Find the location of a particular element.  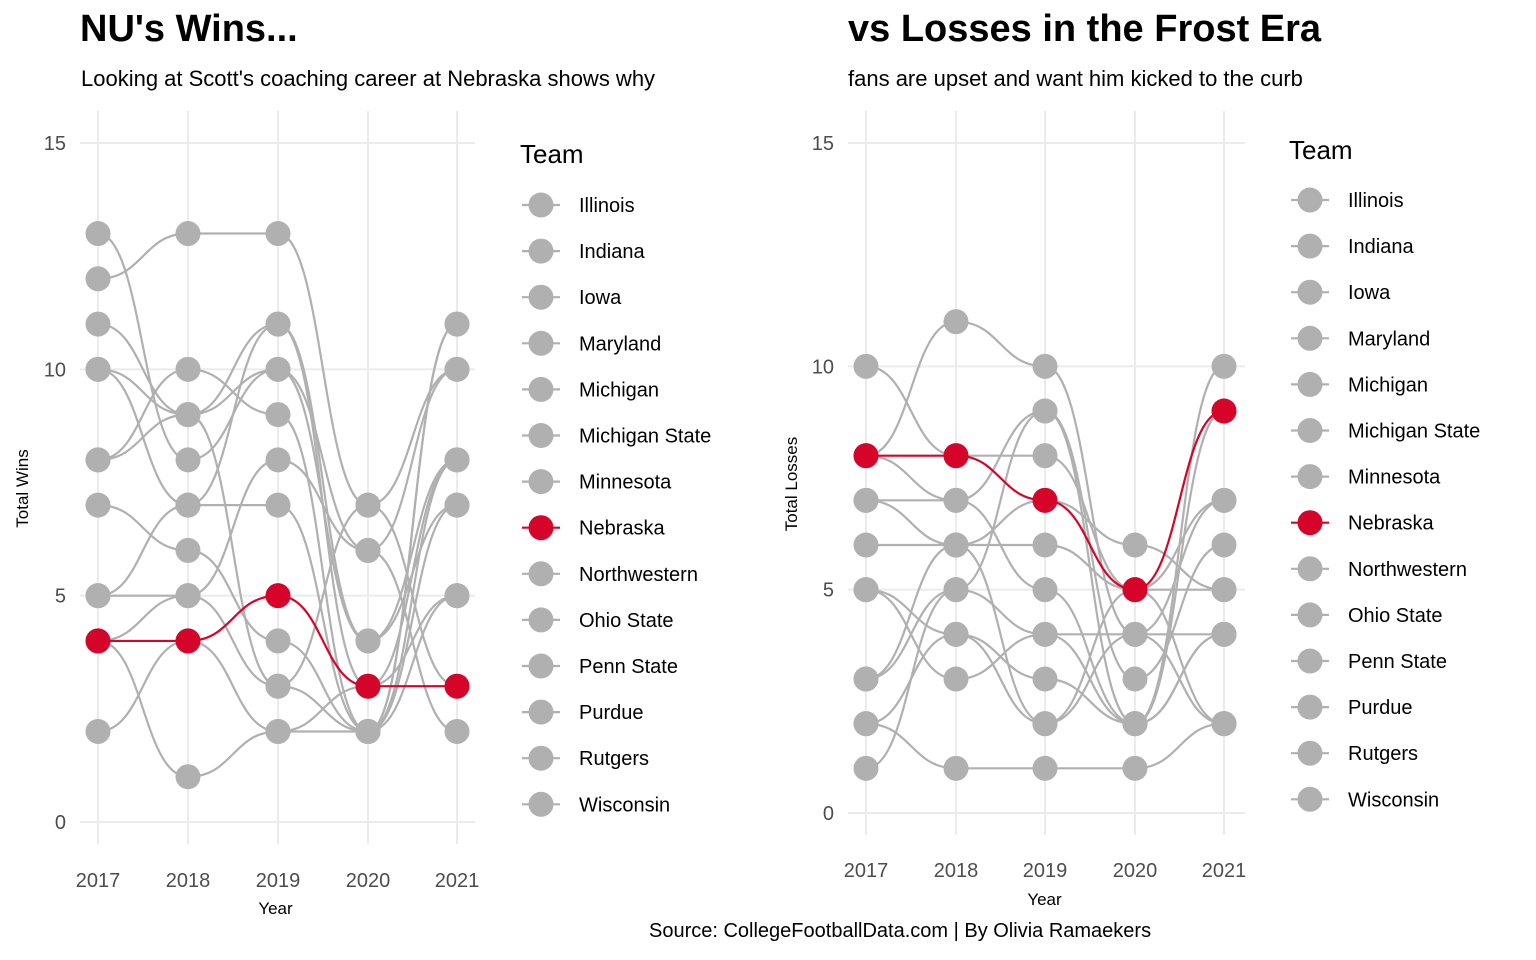

point-penn-state-2021 is located at coordinates (457, 505).